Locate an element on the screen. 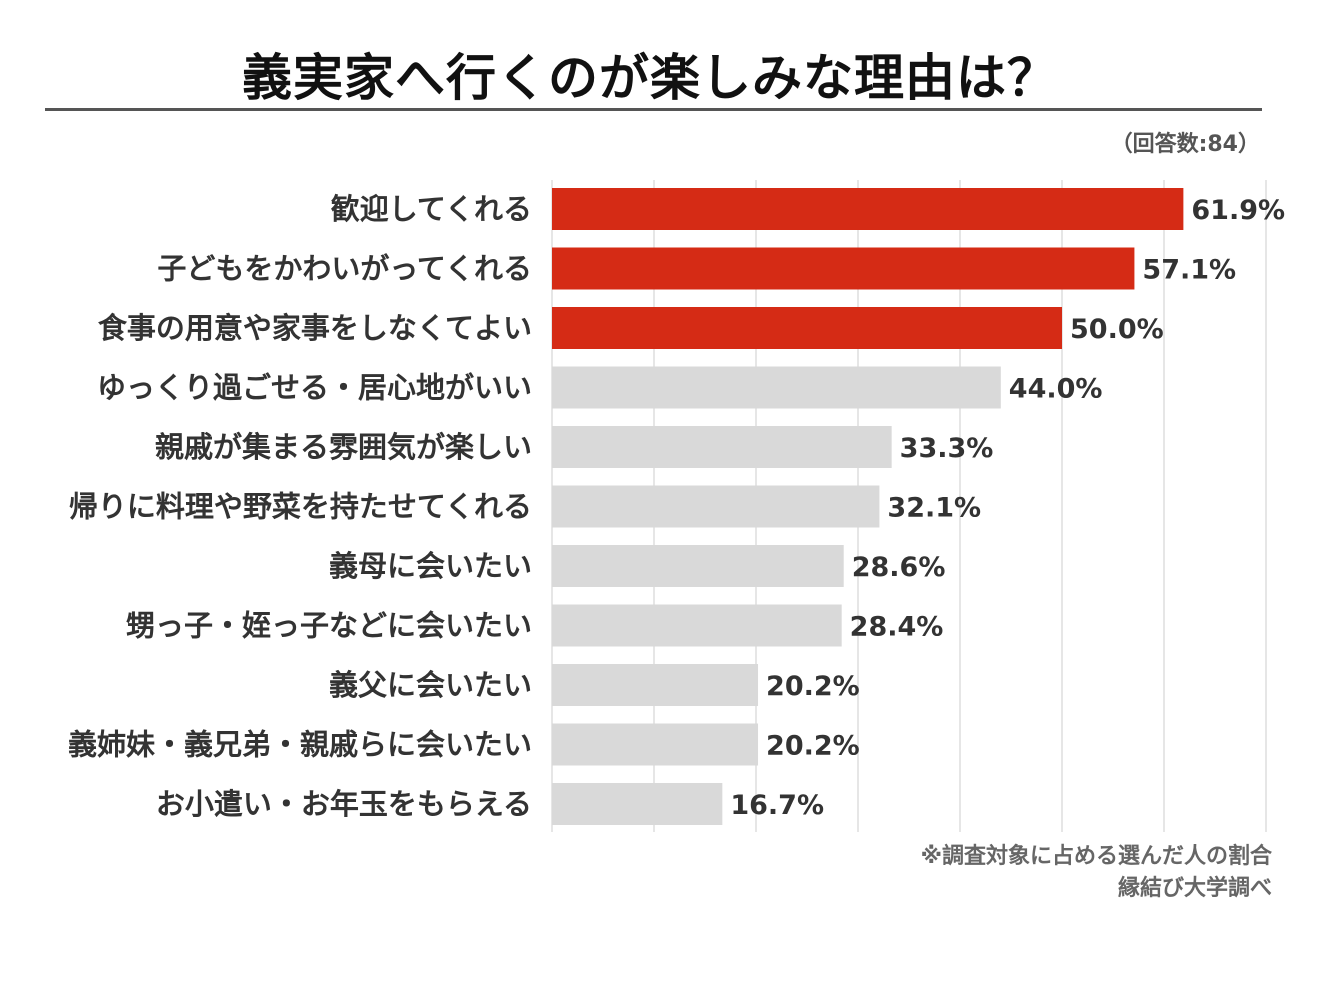 Image resolution: width=1320 pixels, height=1000 pixels. footnote: ※調査対象に占める選んだ人の割合 is located at coordinates (1096, 856).